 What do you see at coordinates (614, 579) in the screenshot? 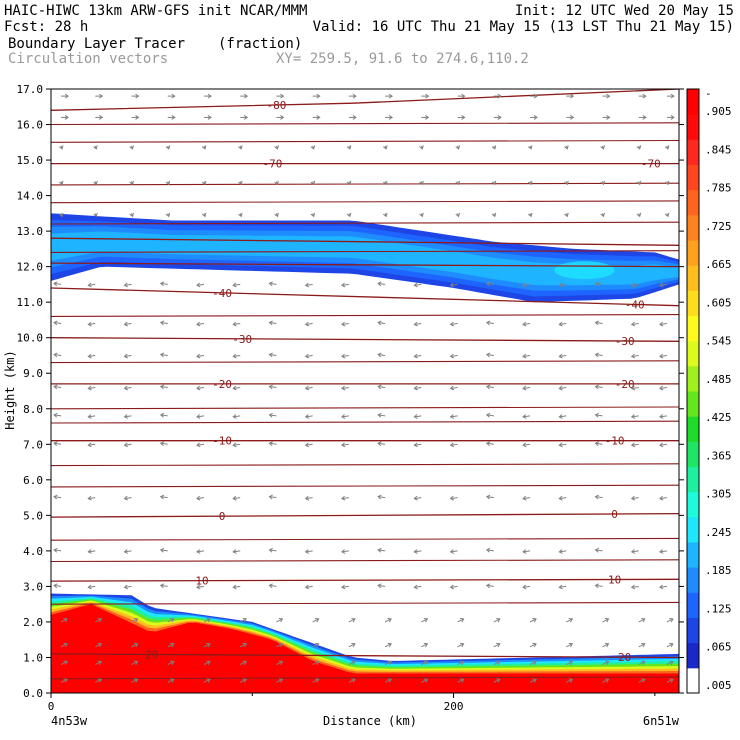
I see `contour-label: 10` at bounding box center [614, 579].